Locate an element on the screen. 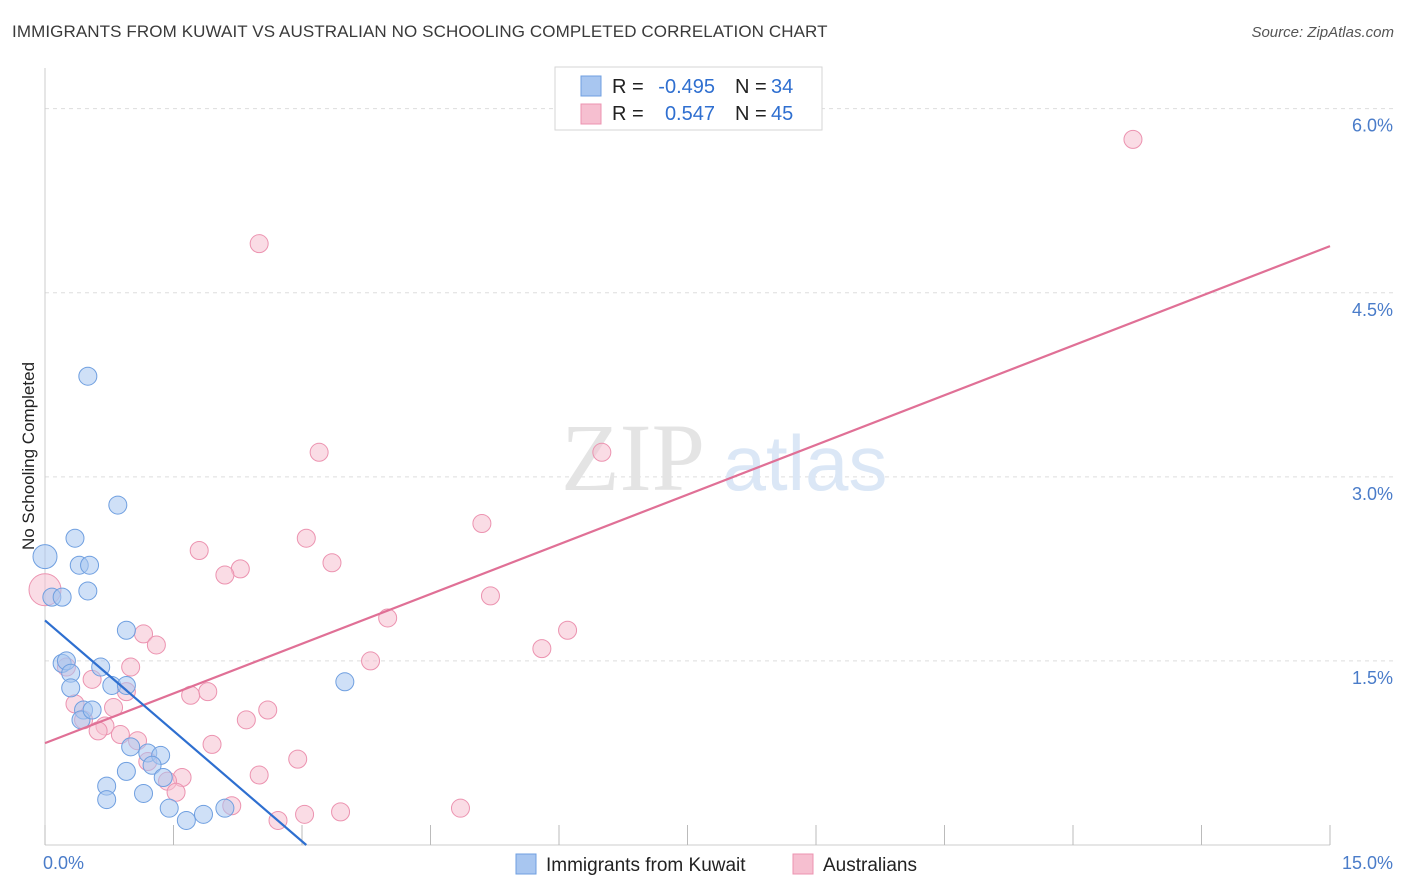 This screenshot has width=1406, height=892. series-immigrants-from-kuwait is located at coordinates (193, 598).